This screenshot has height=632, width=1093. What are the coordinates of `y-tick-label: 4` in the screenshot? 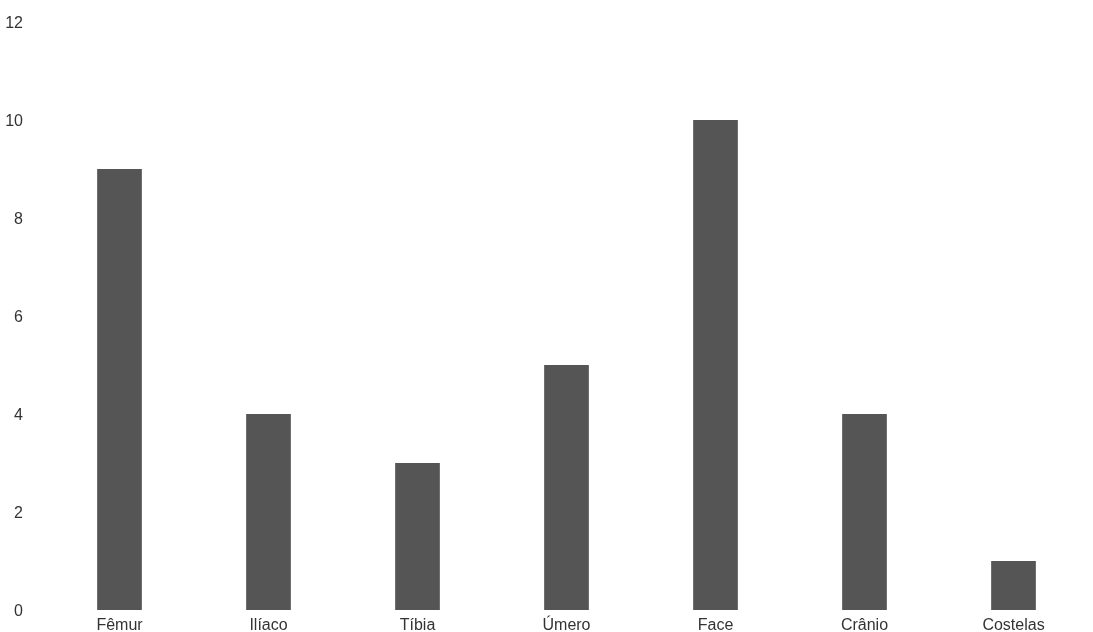 It's located at (19, 414).